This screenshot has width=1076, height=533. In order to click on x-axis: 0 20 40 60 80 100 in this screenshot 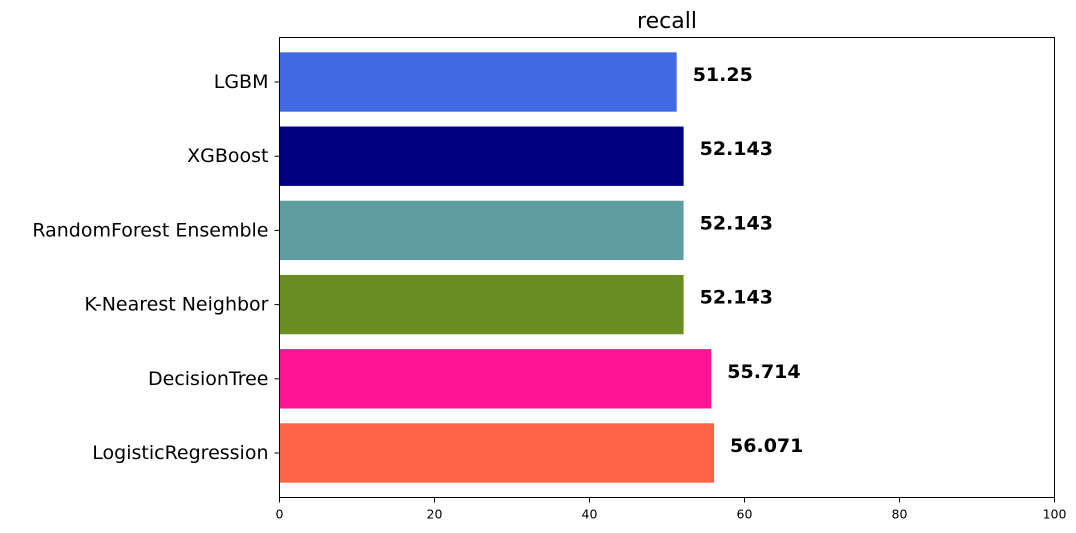, I will do `click(671, 509)`.